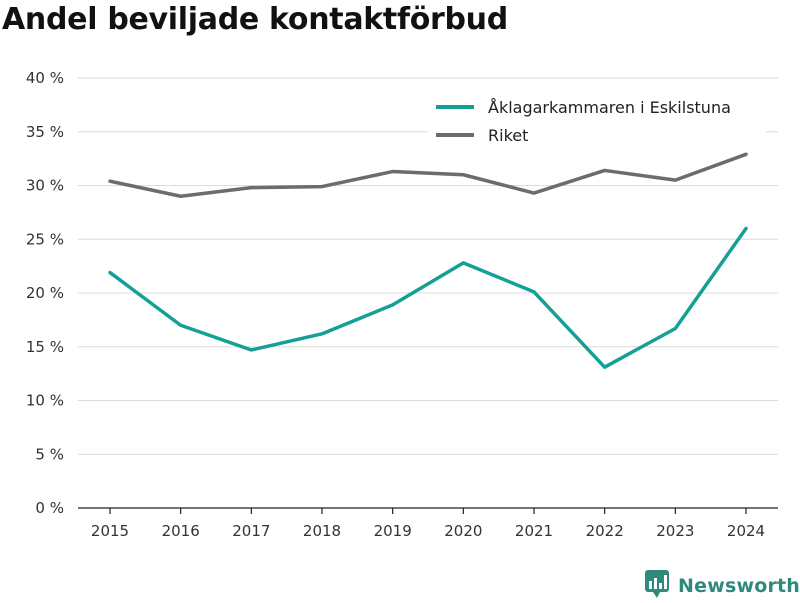 The image size is (800, 603). What do you see at coordinates (322, 531) in the screenshot?
I see `x-tick-label: 2018` at bounding box center [322, 531].